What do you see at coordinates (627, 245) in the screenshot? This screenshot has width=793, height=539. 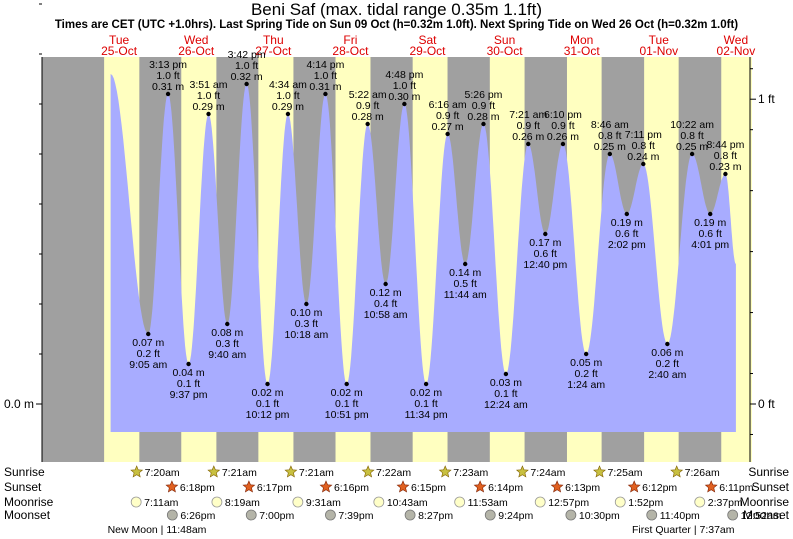 I see `extreme-label: 2:02 pm` at bounding box center [627, 245].